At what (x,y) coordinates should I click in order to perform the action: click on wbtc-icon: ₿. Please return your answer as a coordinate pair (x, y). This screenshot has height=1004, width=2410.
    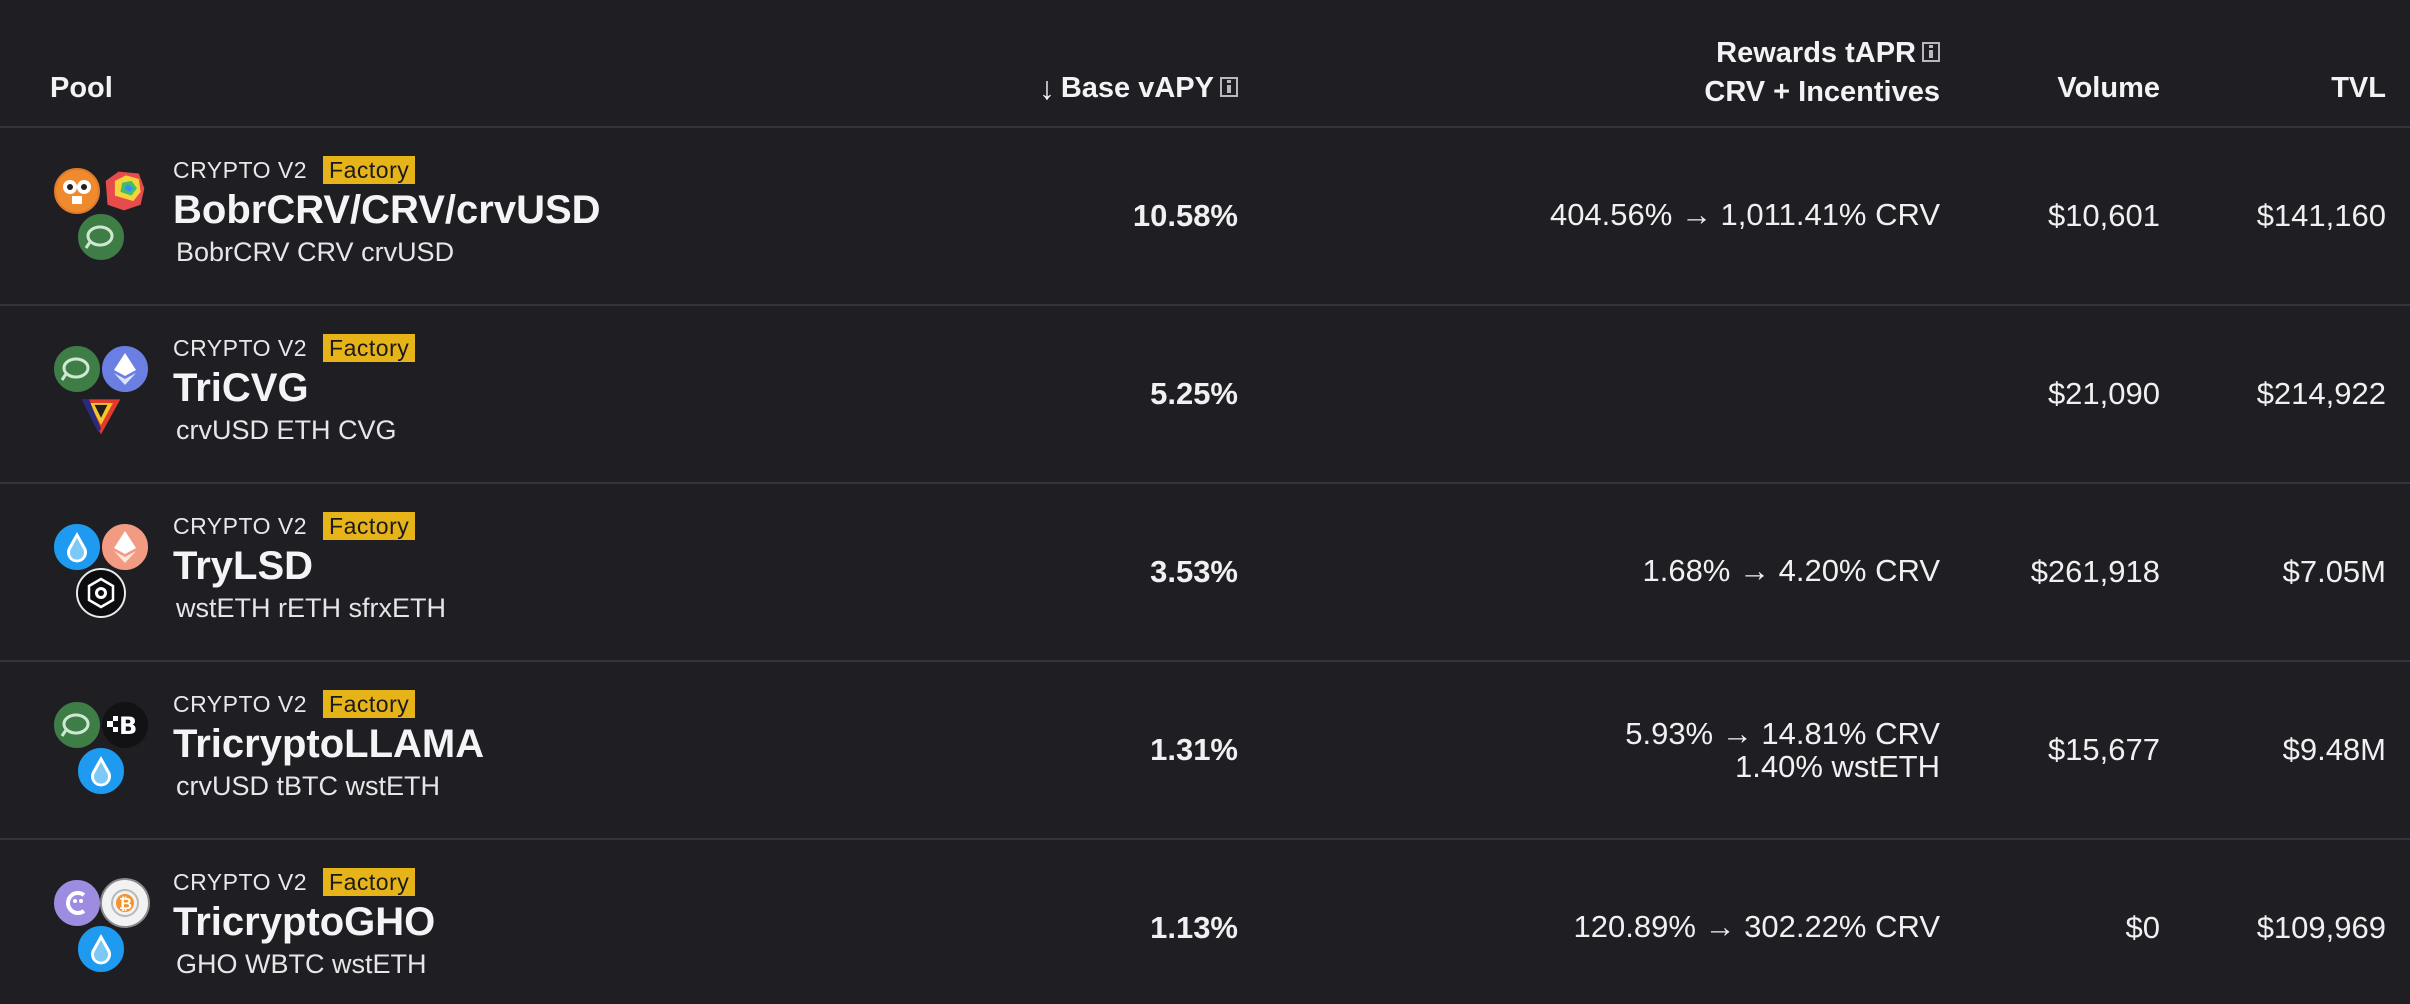
    Looking at the image, I should click on (125, 903).